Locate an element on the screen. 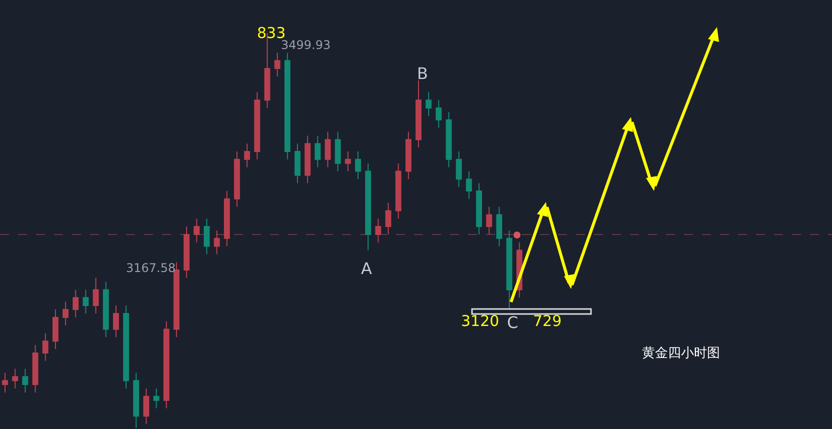  text: 729 is located at coordinates (547, 321).